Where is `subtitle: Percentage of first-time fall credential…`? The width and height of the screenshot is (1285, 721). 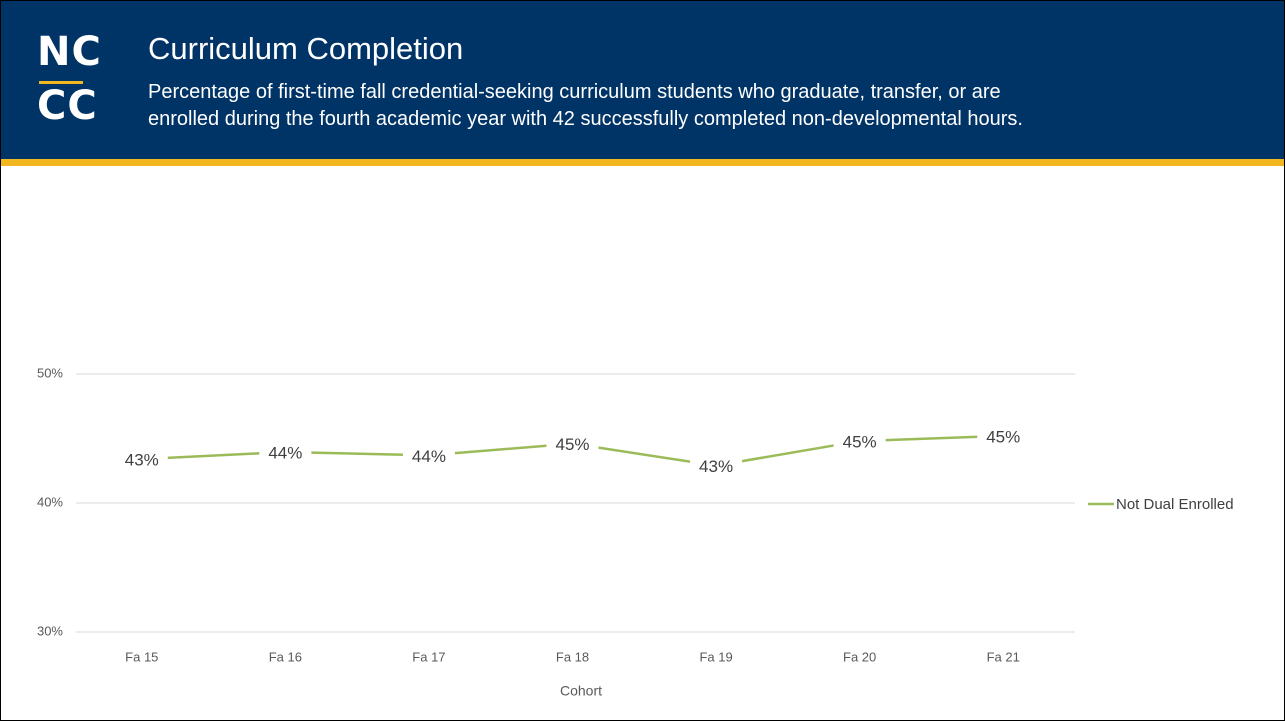
subtitle: Percentage of first-time fall credential… is located at coordinates (574, 92).